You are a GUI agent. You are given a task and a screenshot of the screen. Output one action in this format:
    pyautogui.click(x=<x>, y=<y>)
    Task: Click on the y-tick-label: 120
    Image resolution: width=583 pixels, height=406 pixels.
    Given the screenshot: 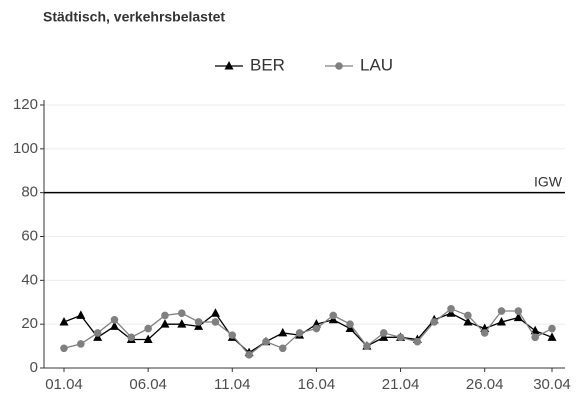 What is the action you would take?
    pyautogui.click(x=25, y=104)
    